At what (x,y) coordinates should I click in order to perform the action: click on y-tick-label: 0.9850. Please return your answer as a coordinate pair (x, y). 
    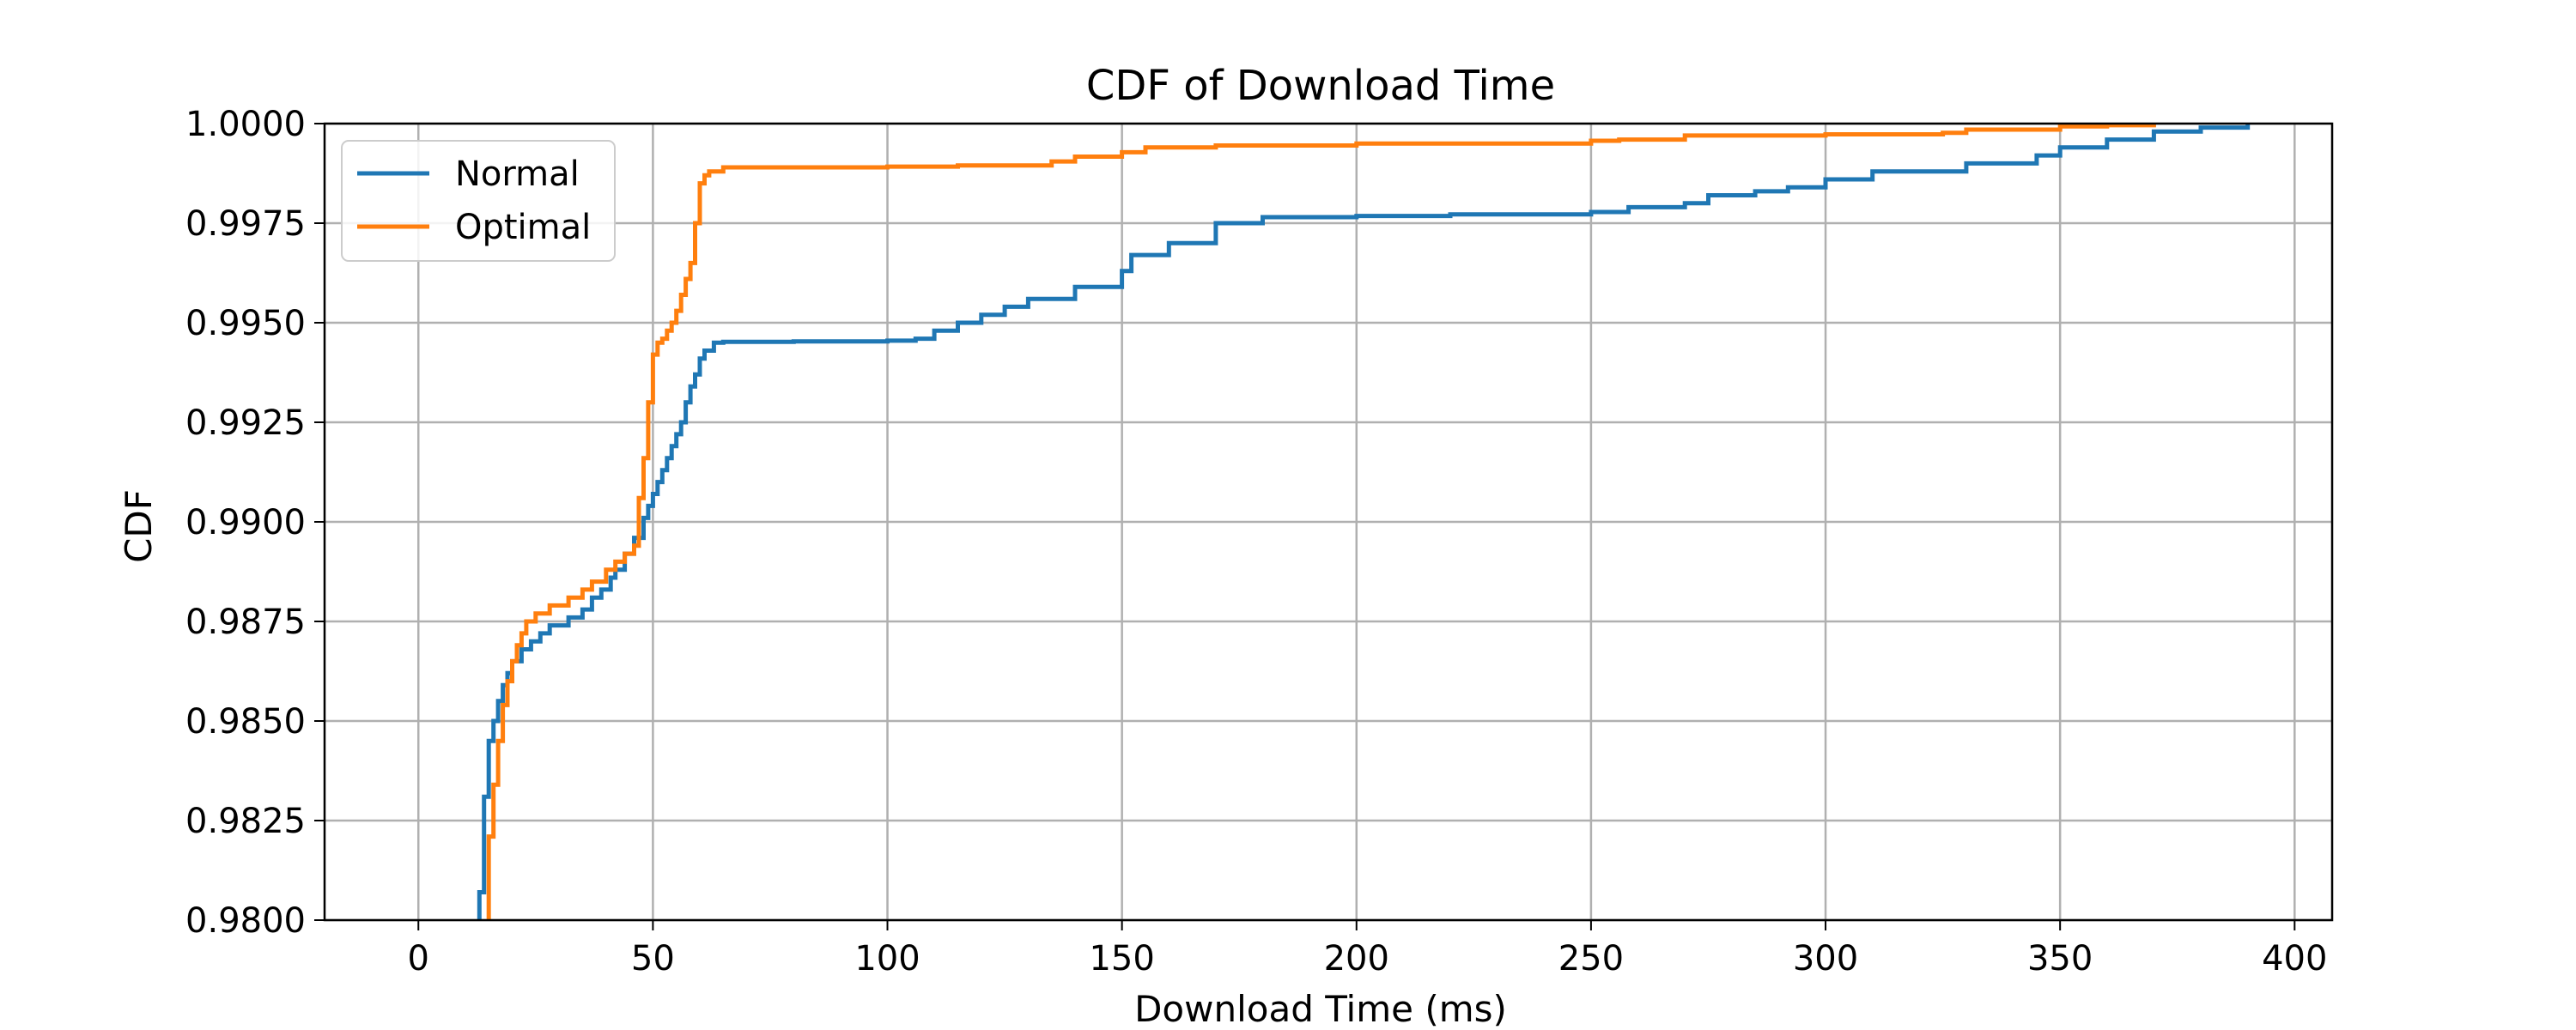
    Looking at the image, I should click on (246, 722).